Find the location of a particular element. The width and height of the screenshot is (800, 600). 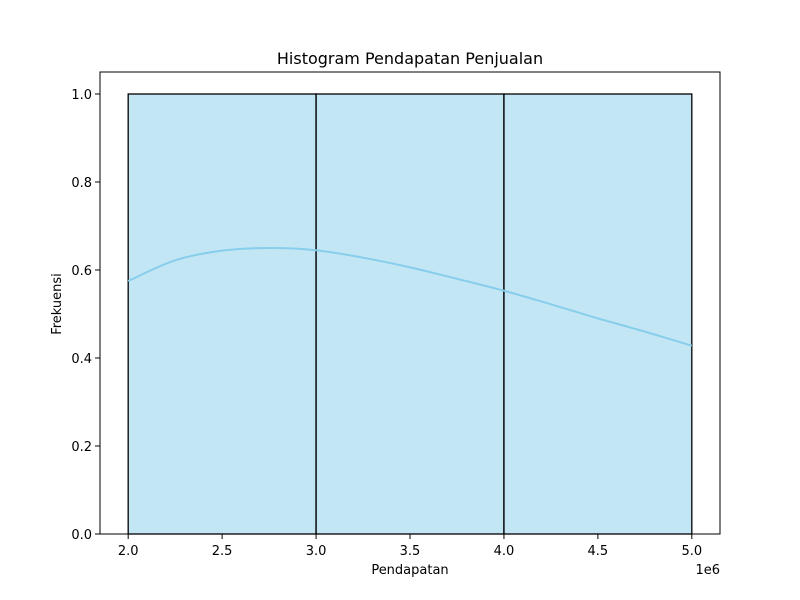

x-tick-label: 4.5 is located at coordinates (598, 551).